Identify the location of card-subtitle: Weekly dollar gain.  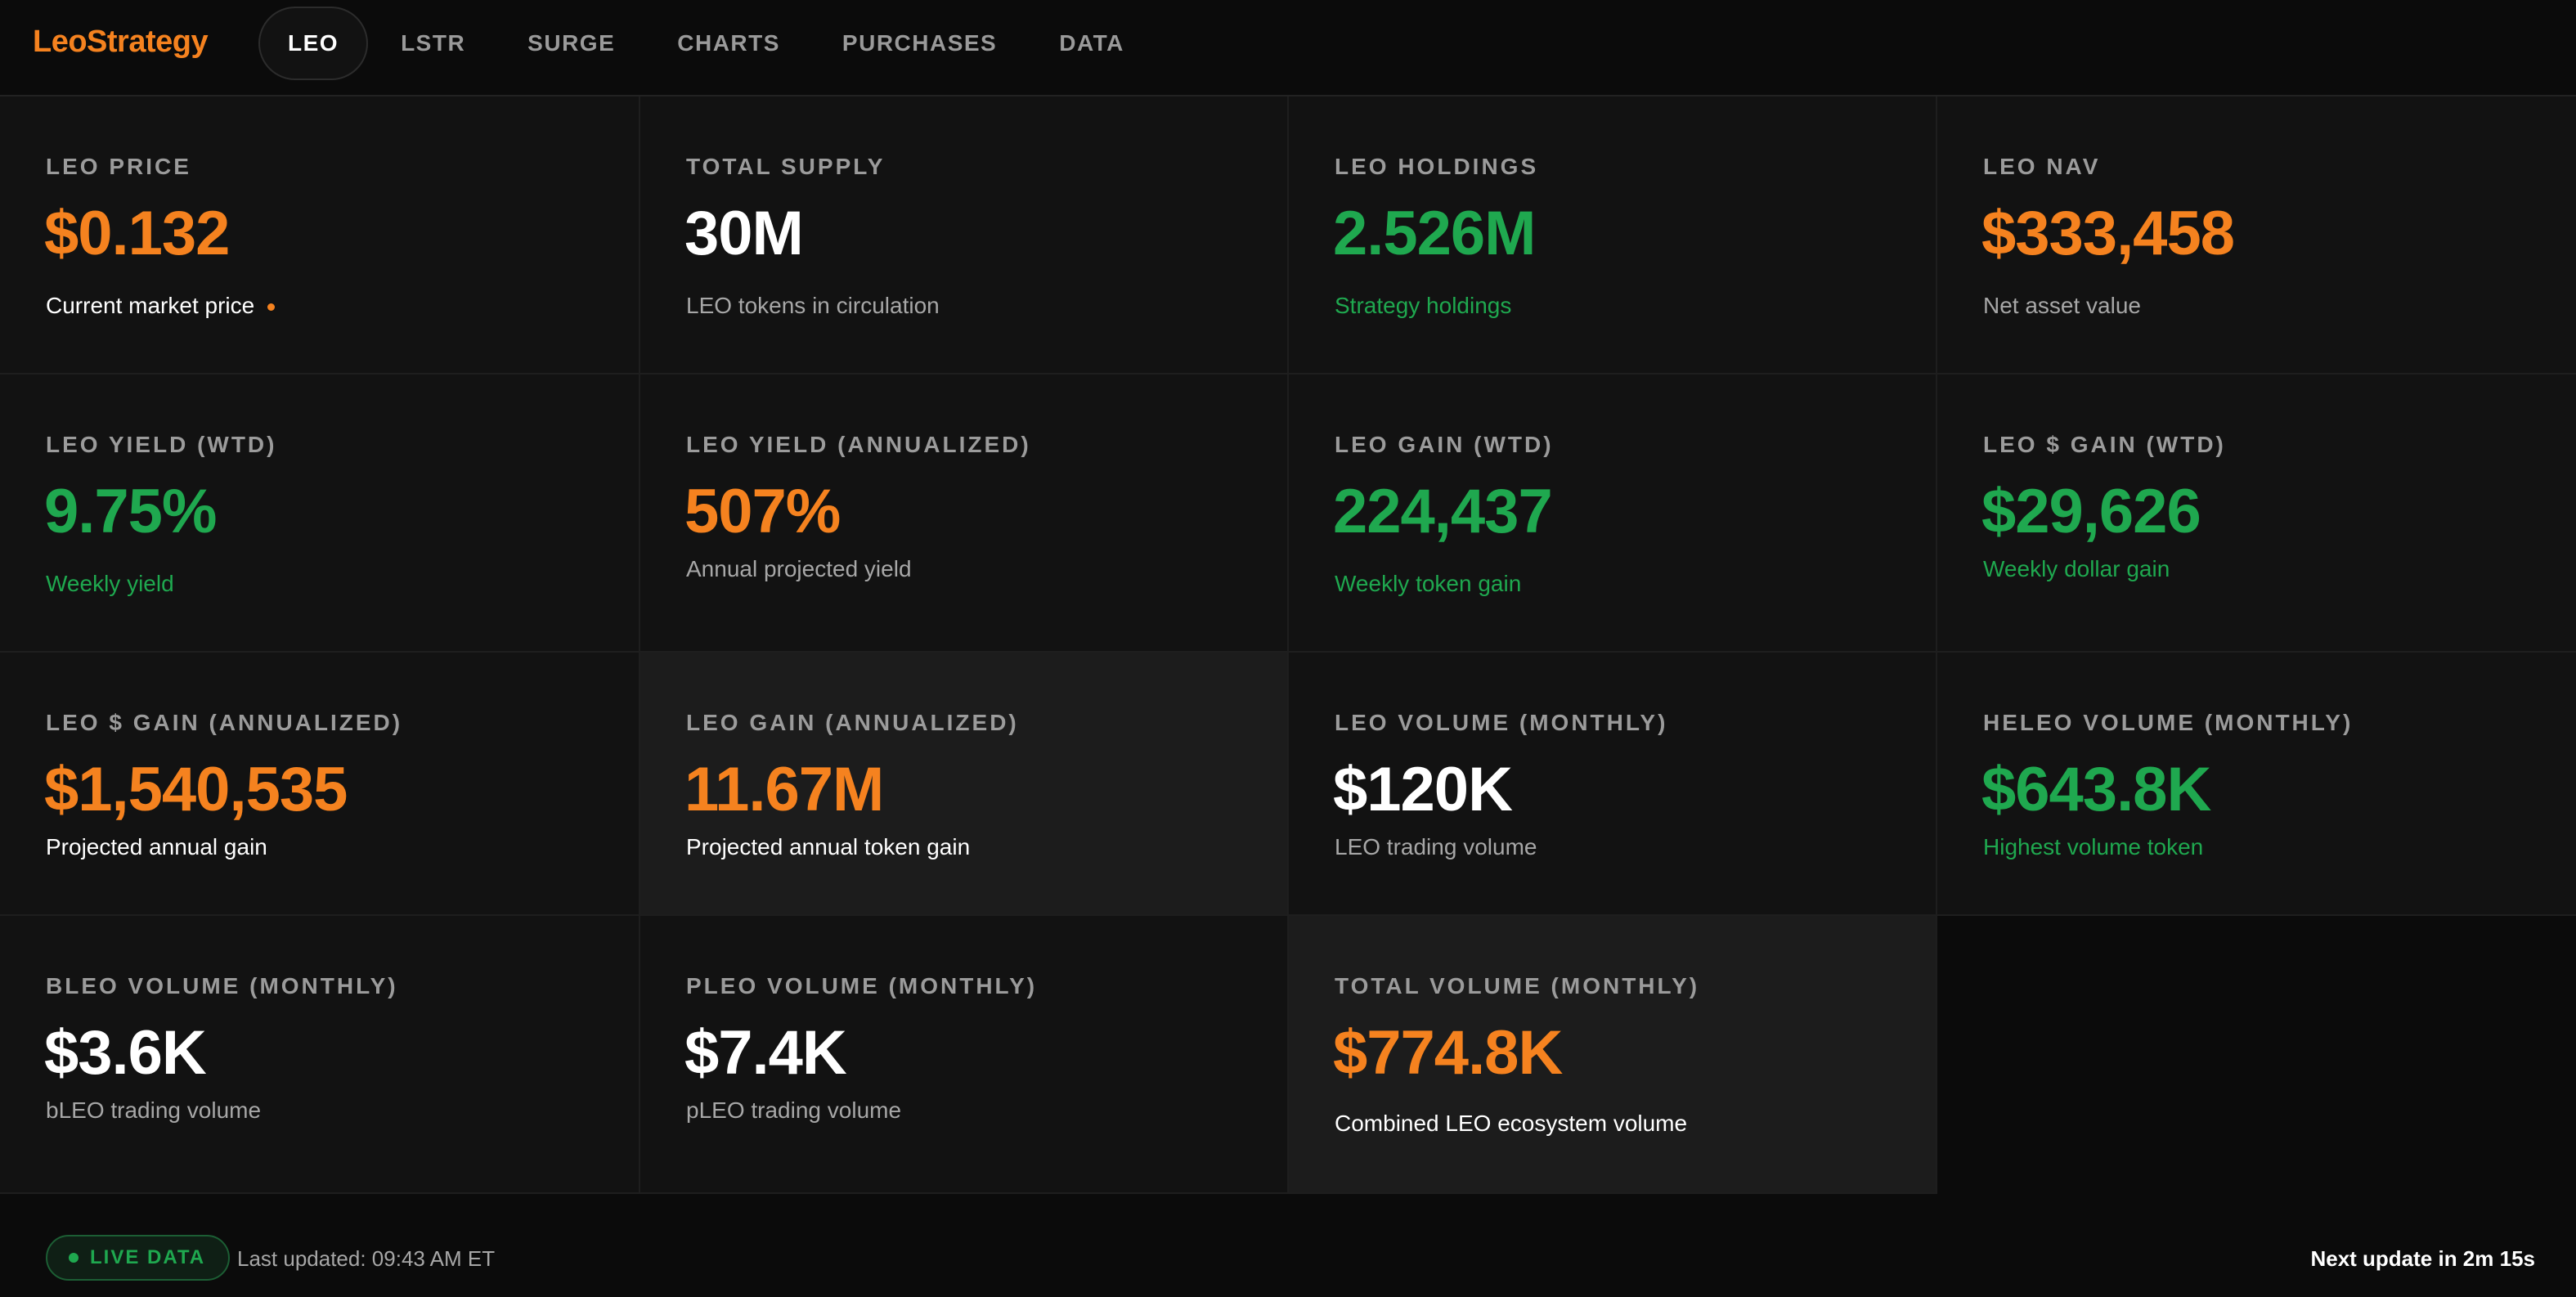
(2076, 568).